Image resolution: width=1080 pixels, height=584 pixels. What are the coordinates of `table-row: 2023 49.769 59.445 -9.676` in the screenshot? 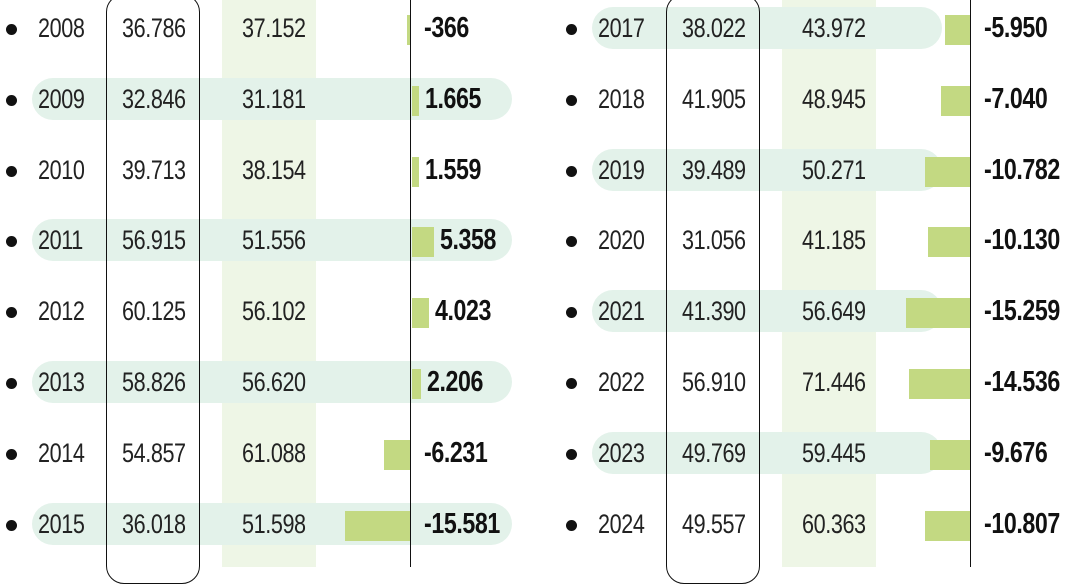 It's located at (820, 453).